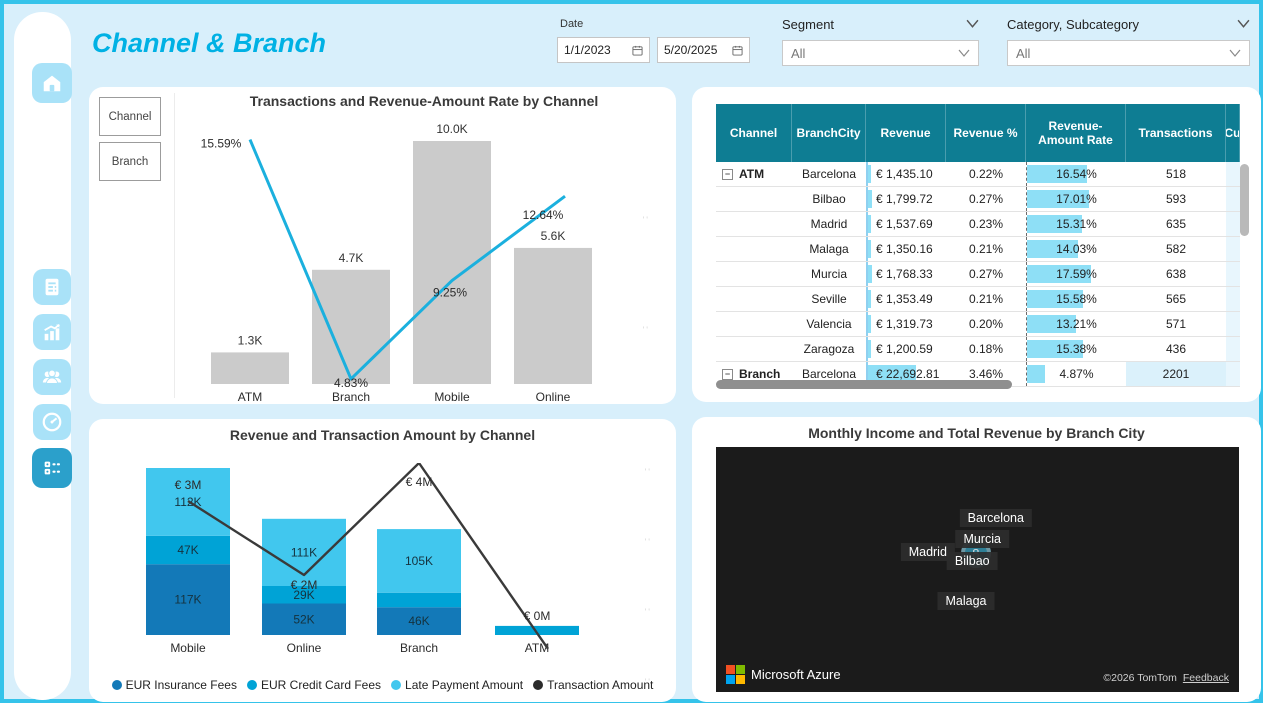  I want to click on table-row: Bilbao € 1,799.72 0.27% 17.01% 593, so click(978, 199).